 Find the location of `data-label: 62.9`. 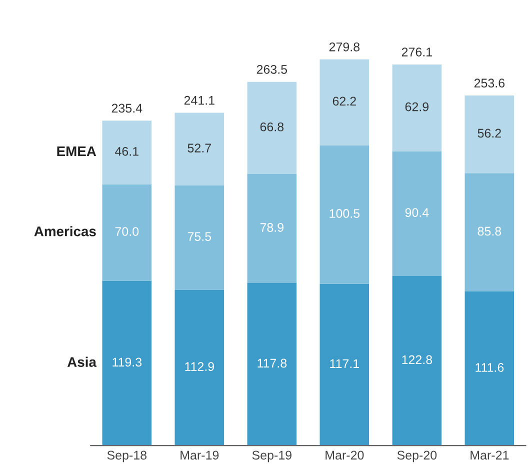

data-label: 62.9 is located at coordinates (416, 107).